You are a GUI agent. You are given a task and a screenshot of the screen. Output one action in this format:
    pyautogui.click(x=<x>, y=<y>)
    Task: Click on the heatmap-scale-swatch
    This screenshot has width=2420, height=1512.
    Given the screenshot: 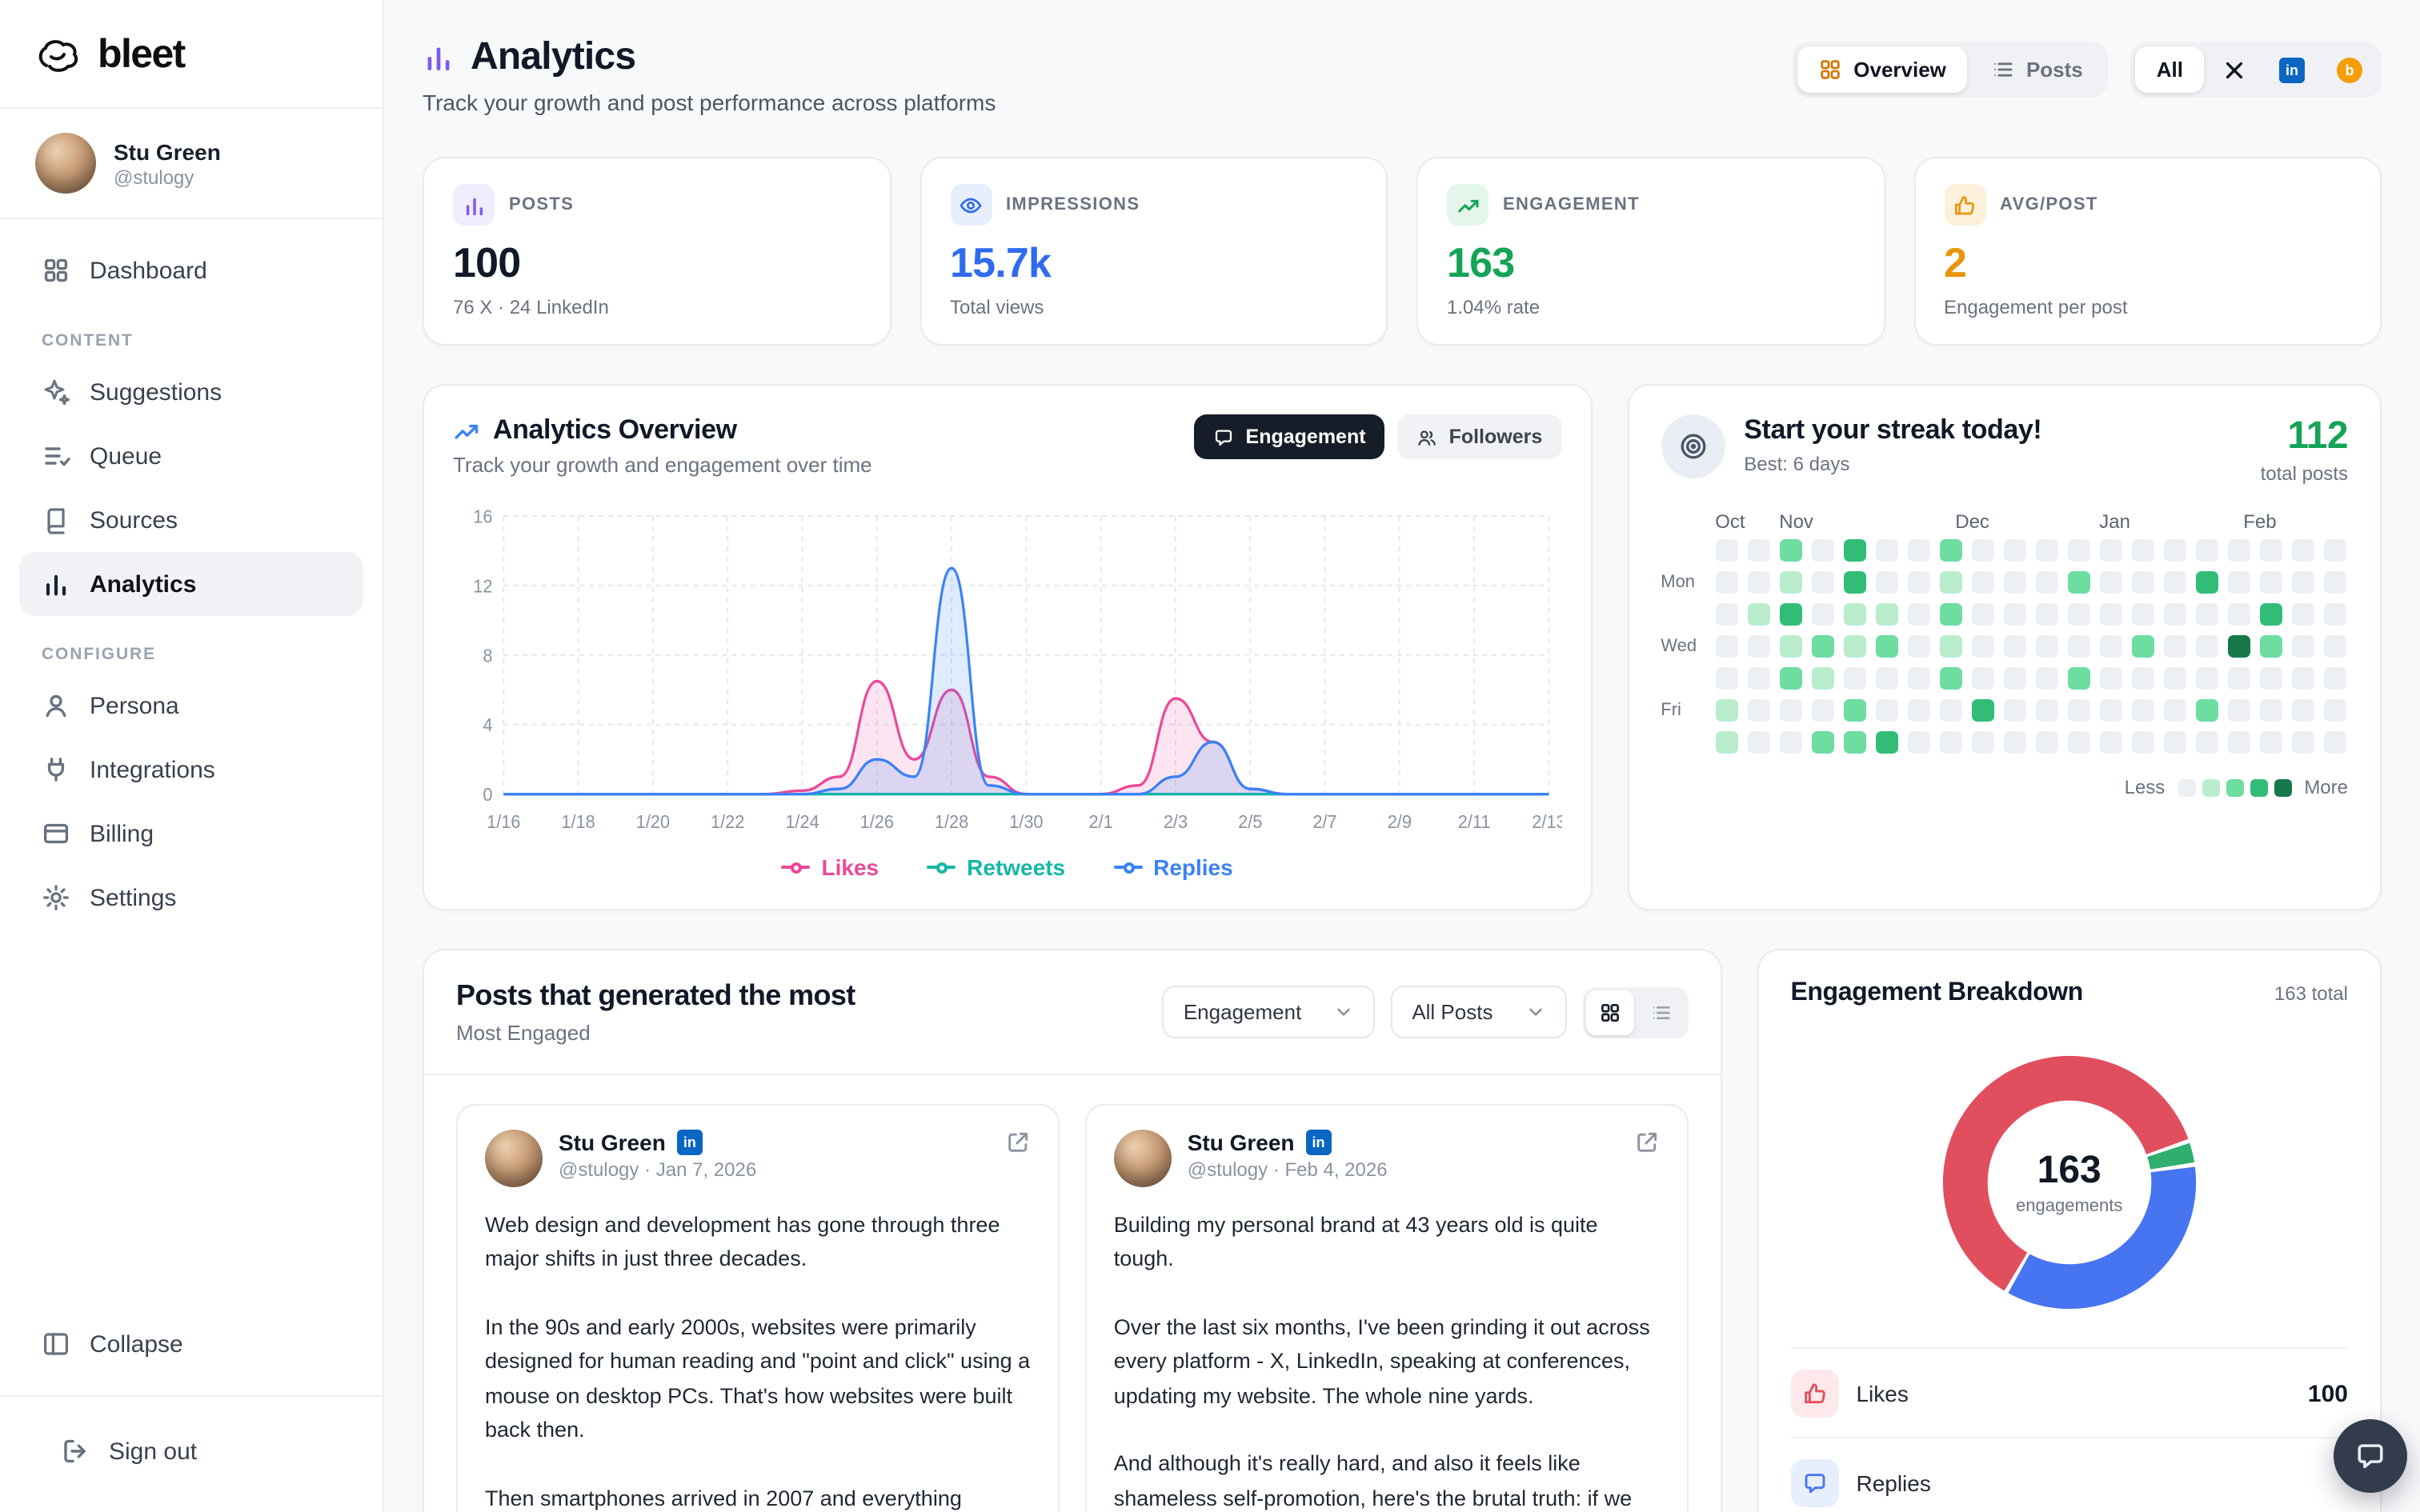 What is the action you would take?
    pyautogui.click(x=2211, y=787)
    